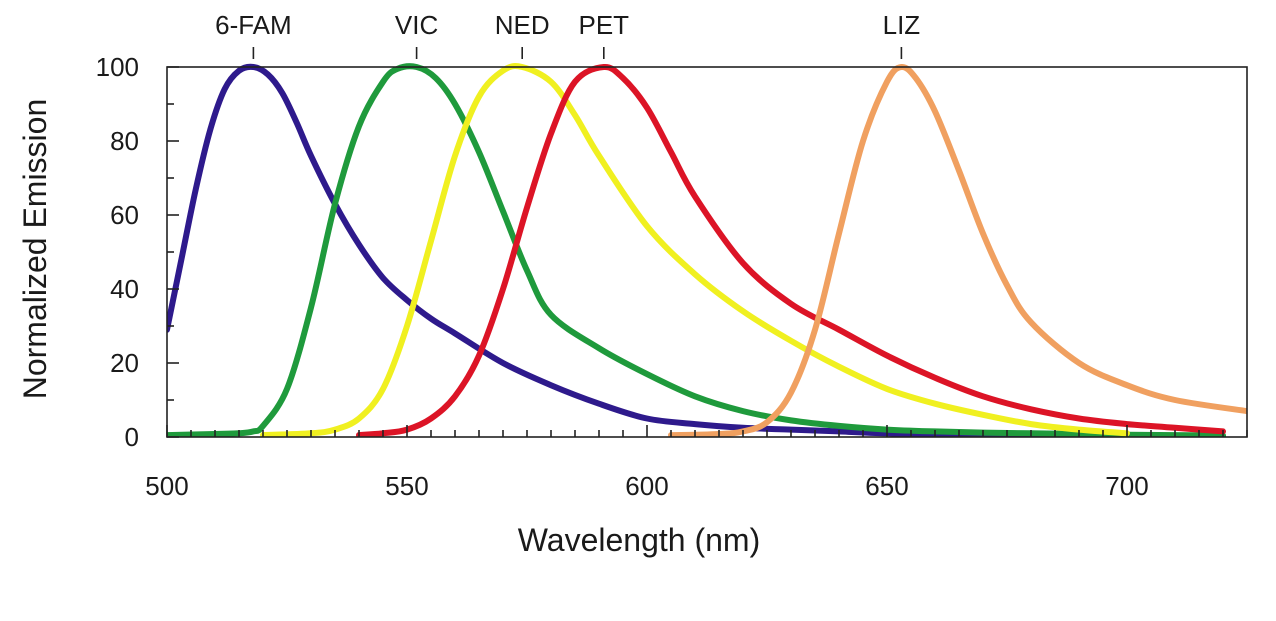 This screenshot has height=621, width=1276. I want to click on y-axis-title: Normalized Emission, so click(35, 249).